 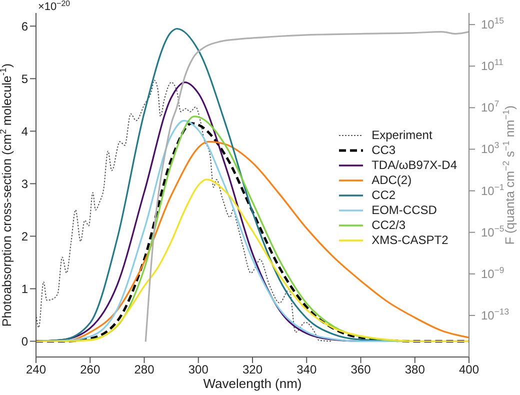 What do you see at coordinates (384, 195) in the screenshot?
I see `legend-label: CC2` at bounding box center [384, 195].